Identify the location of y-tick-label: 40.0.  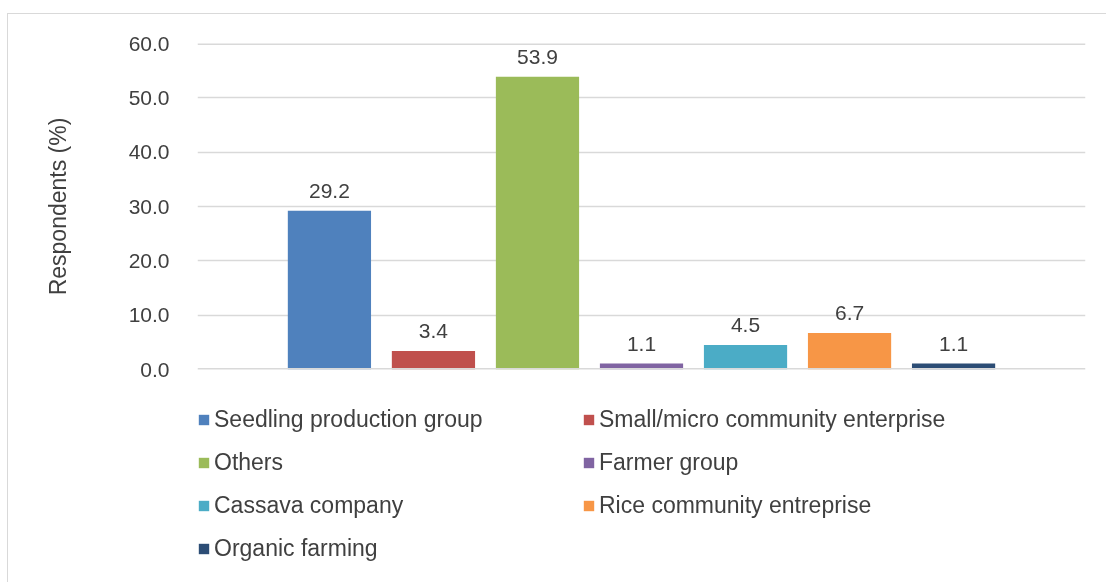
(149, 152).